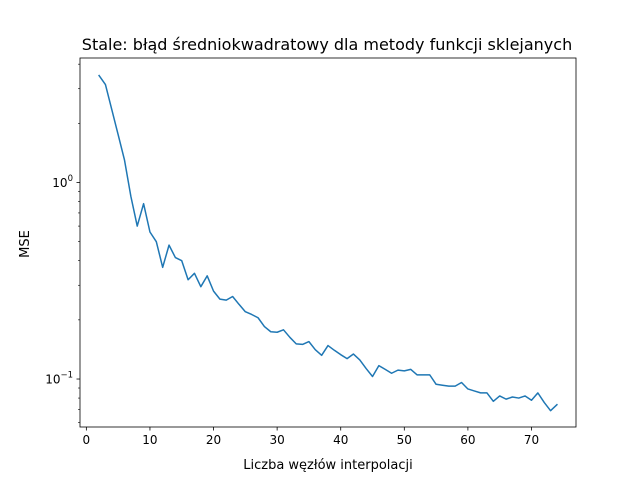 The image size is (640, 480). Describe the element at coordinates (311, 437) in the screenshot. I see `x-axis: 0 10 20 30 40 50 60 70` at that location.